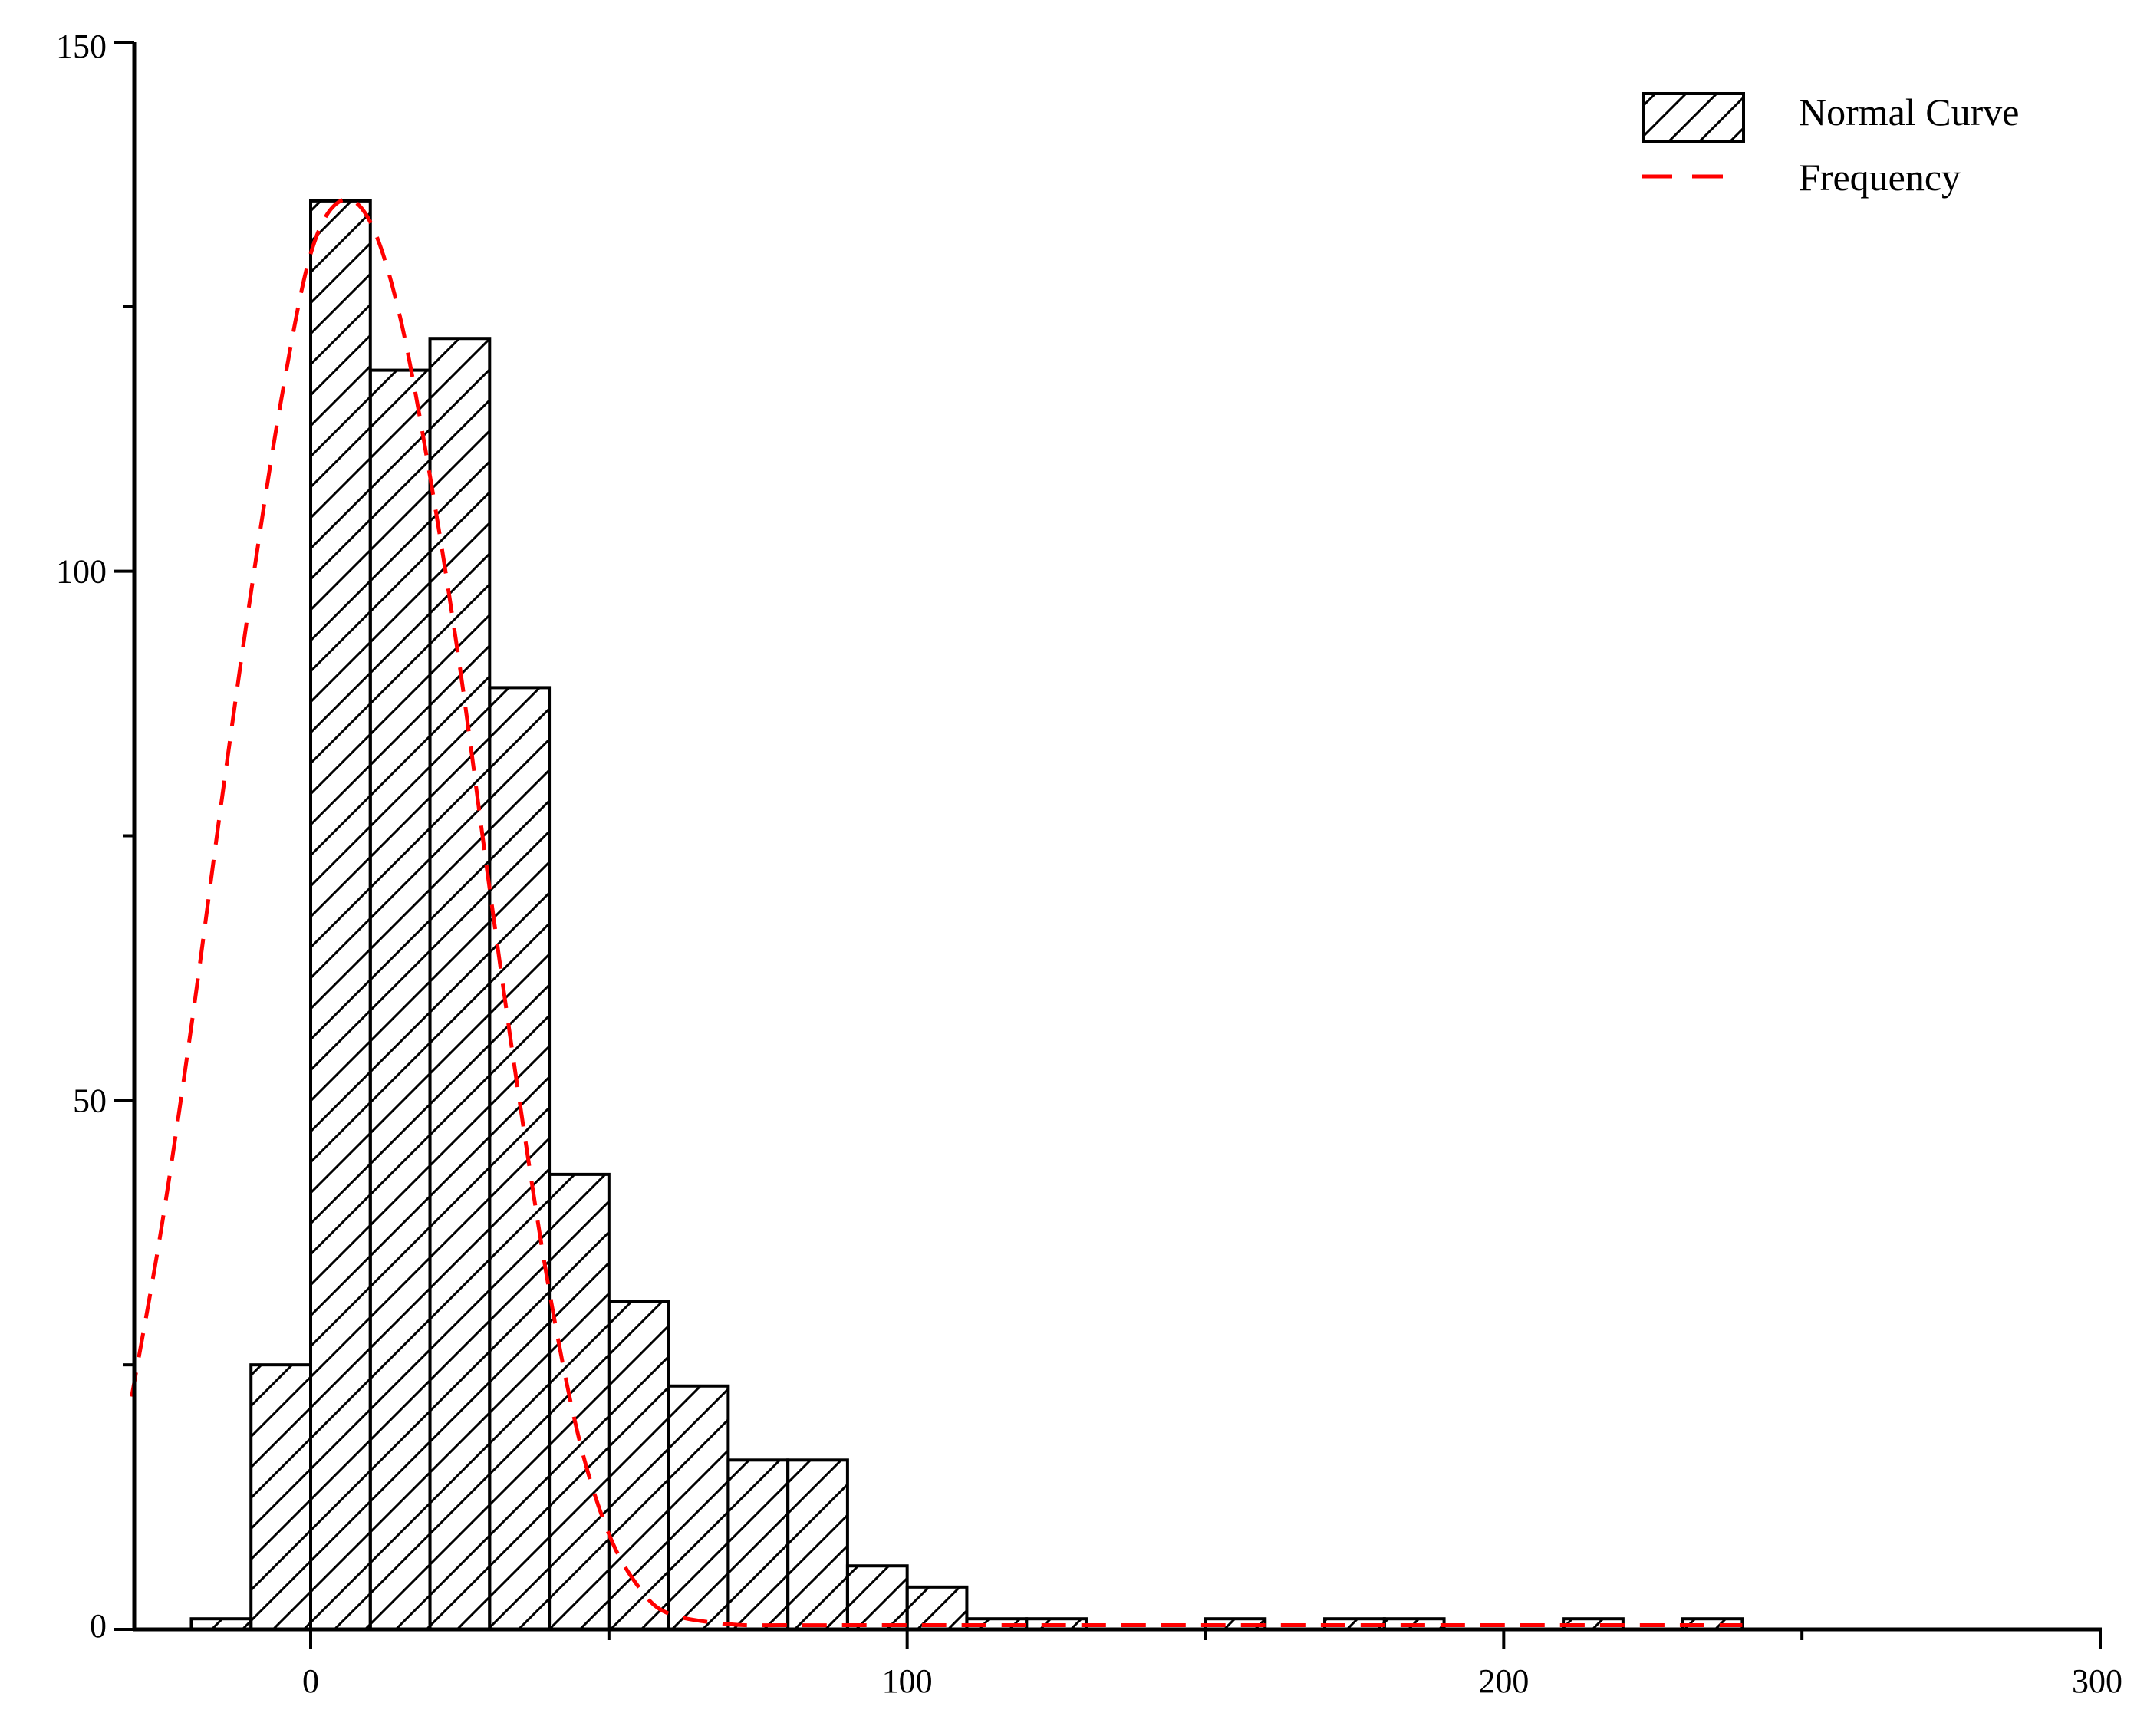 This screenshot has width=2147, height=1736. What do you see at coordinates (310, 1681) in the screenshot?
I see `x-tick-label-0: 0` at bounding box center [310, 1681].